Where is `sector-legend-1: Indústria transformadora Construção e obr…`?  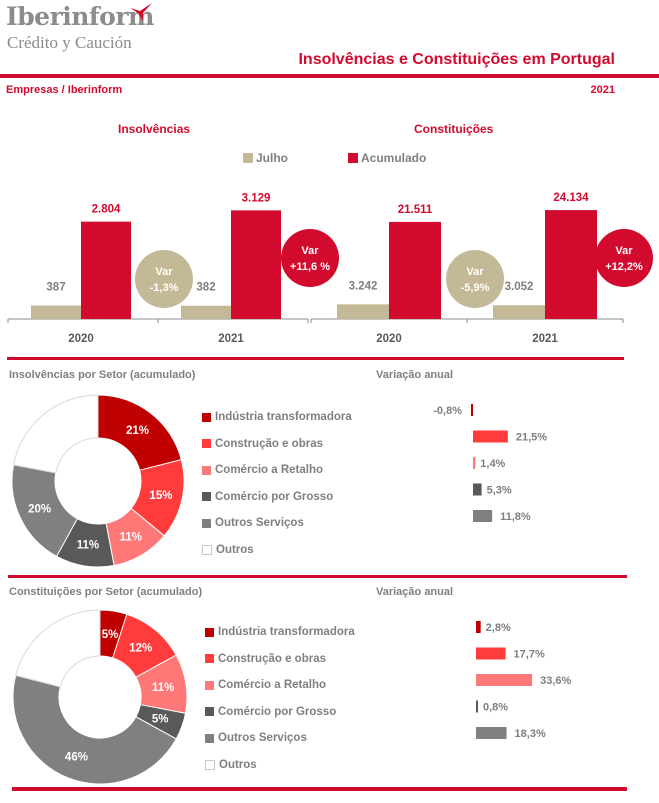
sector-legend-1: Indústria transformadora Construção e obr… is located at coordinates (277, 483).